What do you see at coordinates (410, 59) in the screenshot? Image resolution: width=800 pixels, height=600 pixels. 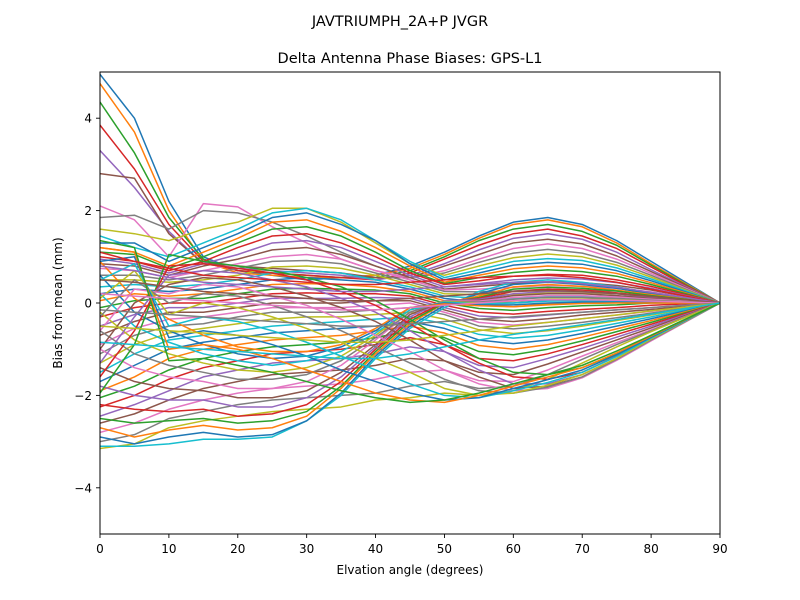 I see `chart-title: Delta Antenna Phase Biases: GPS-L1` at bounding box center [410, 59].